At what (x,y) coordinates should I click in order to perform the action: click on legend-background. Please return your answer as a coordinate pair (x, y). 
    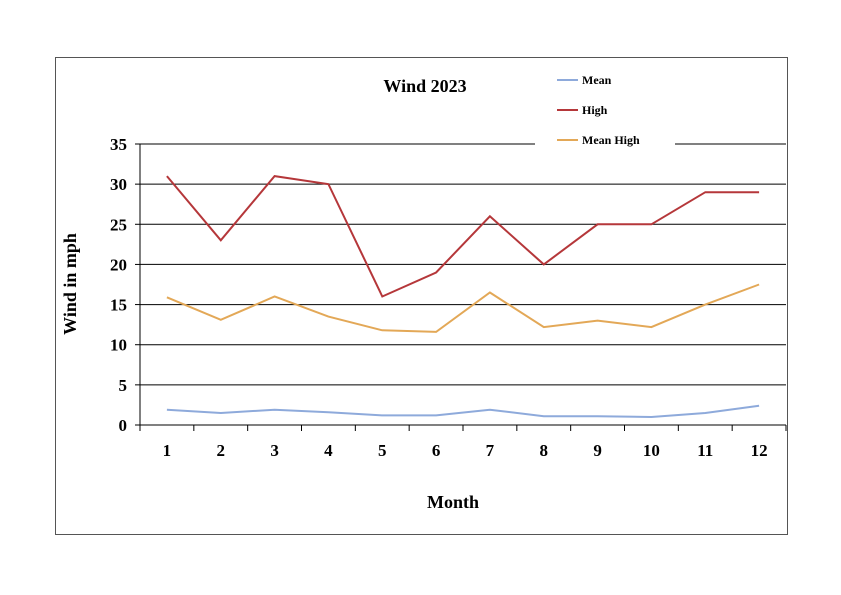
    Looking at the image, I should click on (605, 106).